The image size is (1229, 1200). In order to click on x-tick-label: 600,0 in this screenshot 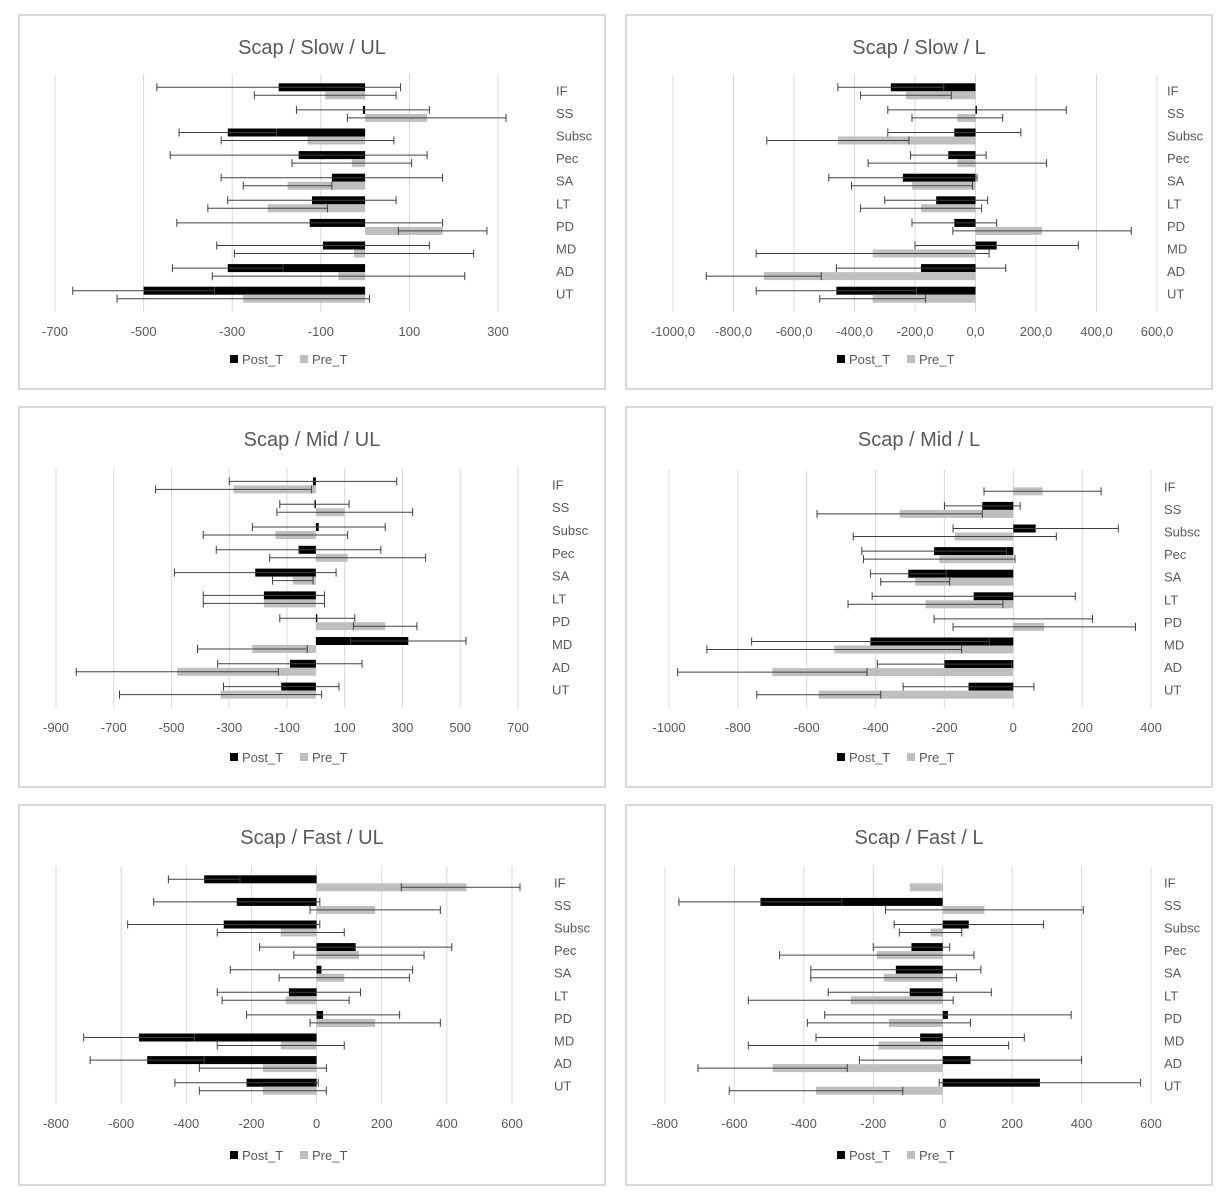, I will do `click(1157, 331)`.